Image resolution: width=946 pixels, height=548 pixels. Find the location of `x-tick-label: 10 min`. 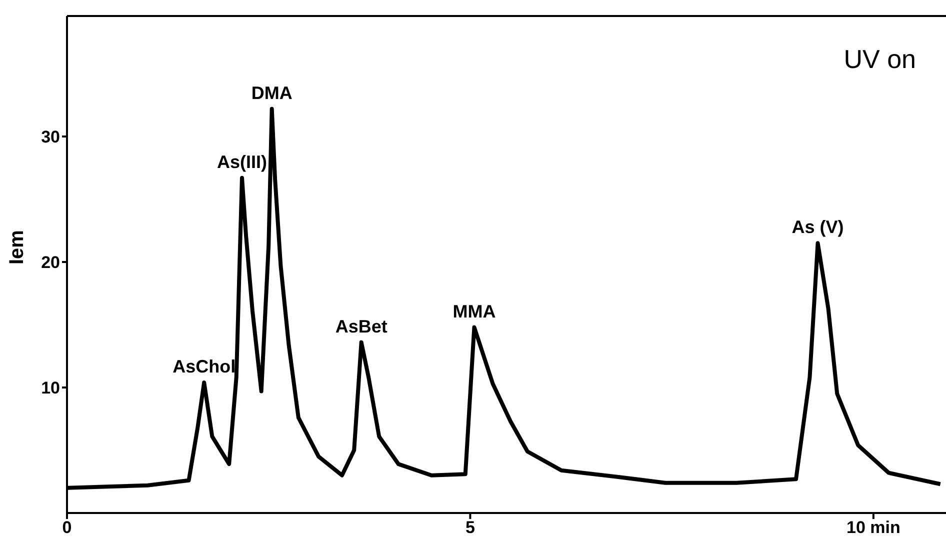

x-tick-label: 10 min is located at coordinates (873, 528).